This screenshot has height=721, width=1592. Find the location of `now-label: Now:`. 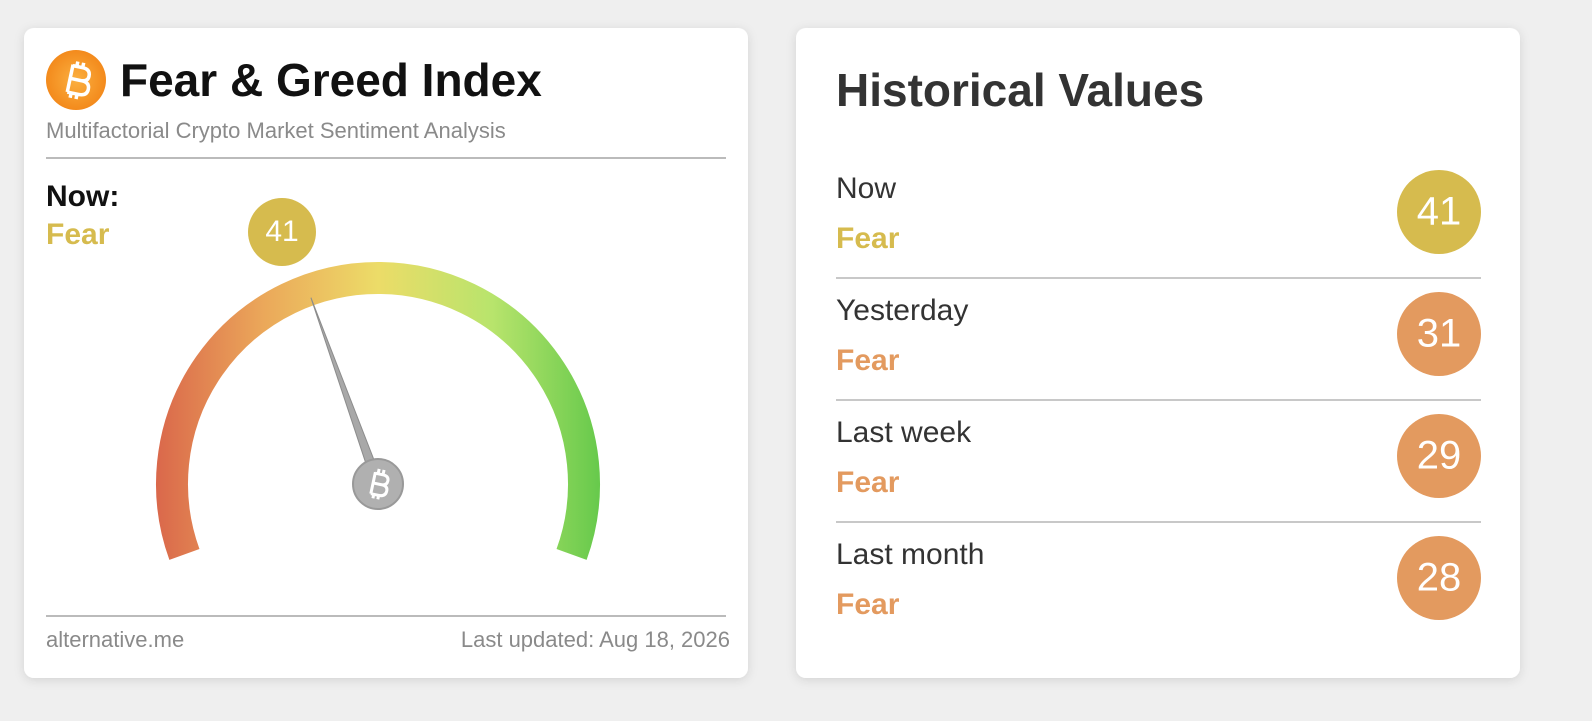

now-label: Now: is located at coordinates (82, 196).